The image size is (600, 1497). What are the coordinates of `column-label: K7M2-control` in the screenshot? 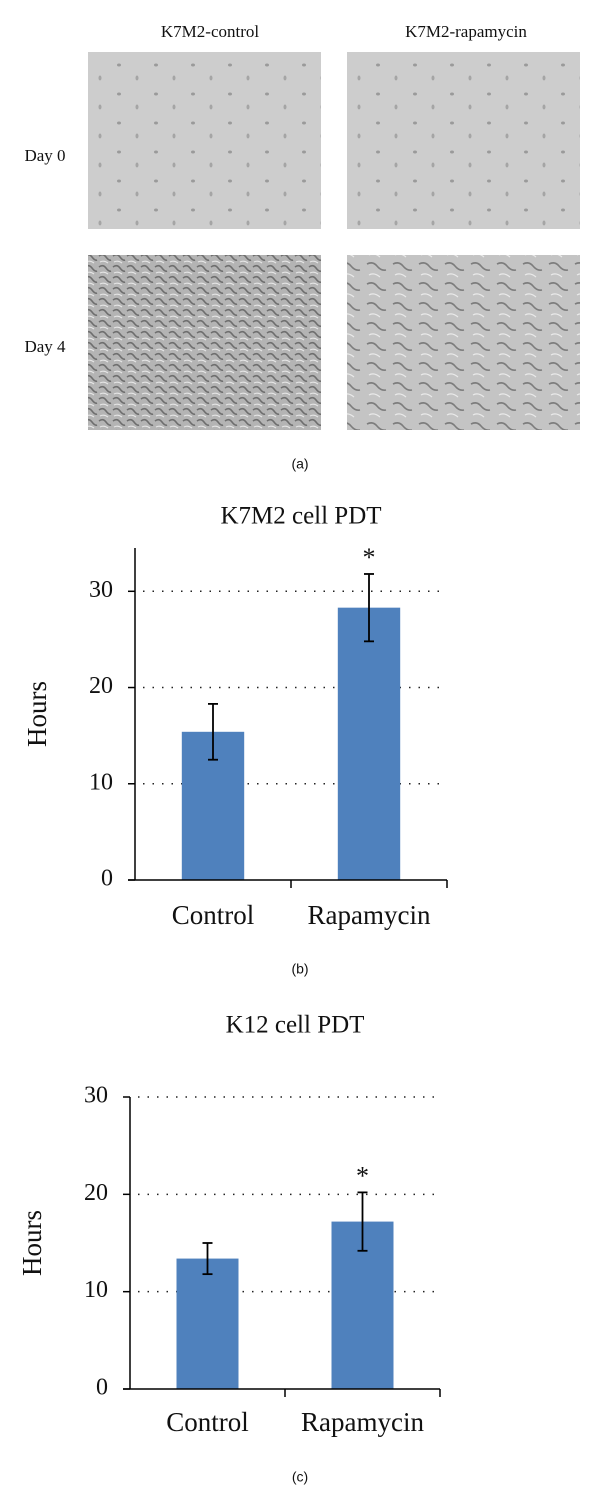 It's located at (210, 31).